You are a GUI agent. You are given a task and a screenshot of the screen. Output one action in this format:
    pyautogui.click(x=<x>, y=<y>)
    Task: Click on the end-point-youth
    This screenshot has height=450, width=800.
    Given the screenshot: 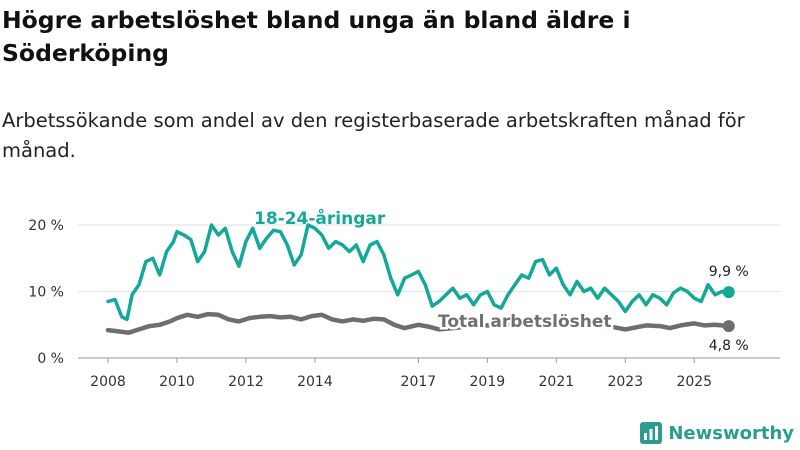 What is the action you would take?
    pyautogui.click(x=728, y=292)
    